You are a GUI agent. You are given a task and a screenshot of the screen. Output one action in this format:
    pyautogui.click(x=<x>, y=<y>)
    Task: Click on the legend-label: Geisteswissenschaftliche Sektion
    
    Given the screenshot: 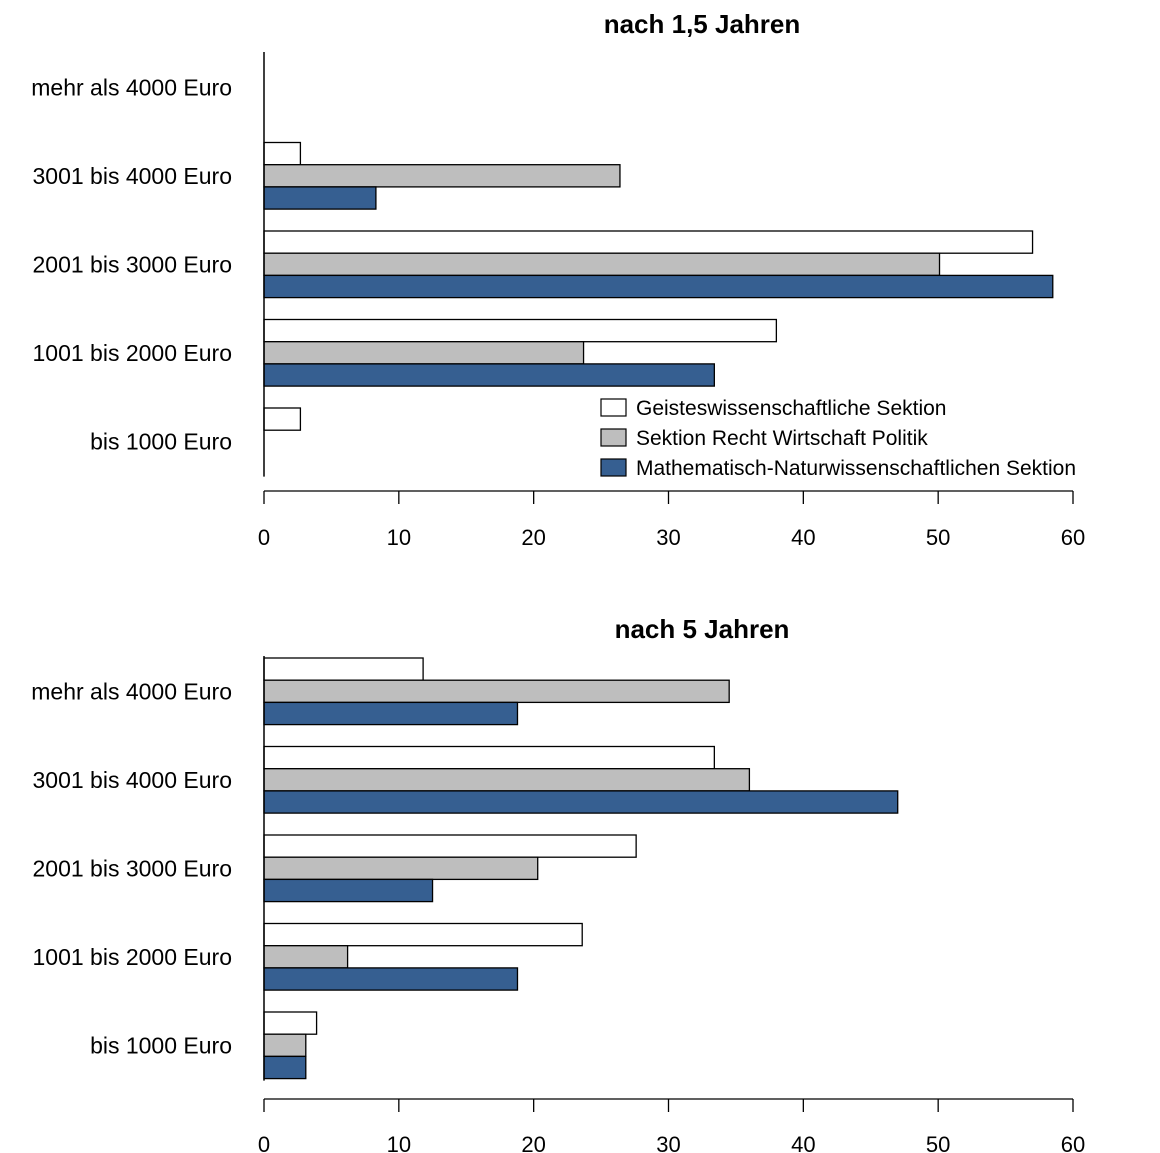 What is the action you would take?
    pyautogui.click(x=791, y=408)
    